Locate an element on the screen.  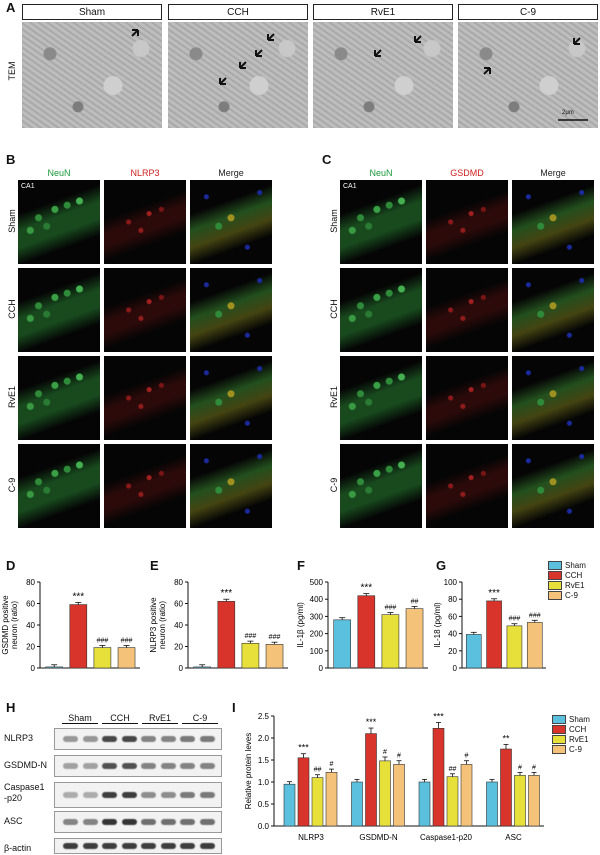
bar-RvE1 is located at coordinates (390, 641).